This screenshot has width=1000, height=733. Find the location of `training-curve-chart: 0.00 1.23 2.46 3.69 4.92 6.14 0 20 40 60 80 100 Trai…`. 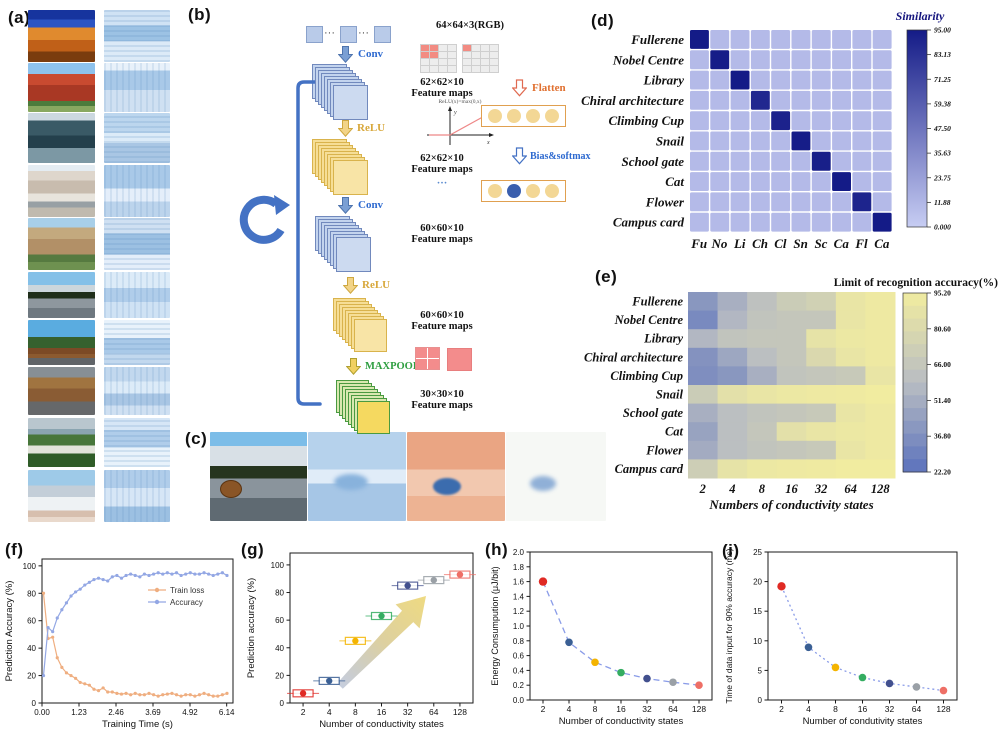

training-curve-chart: 0.00 1.23 2.46 3.69 4.92 6.14 0 20 40 60 80 100 Trai… is located at coordinates (119, 644).